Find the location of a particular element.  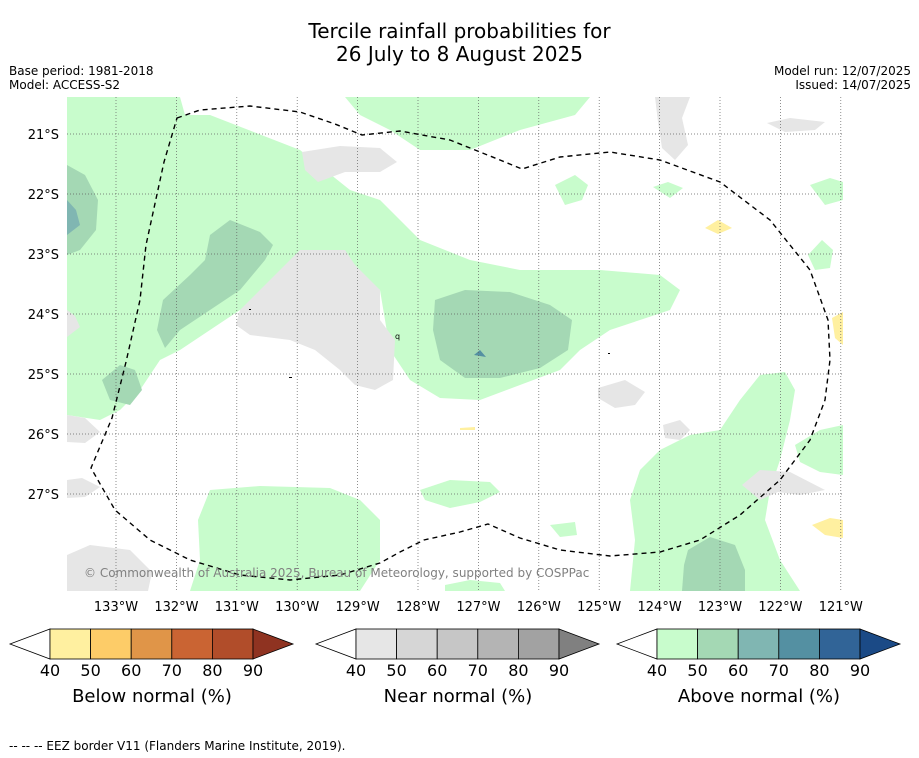

above-normal-region-south is located at coordinates (285, 538).